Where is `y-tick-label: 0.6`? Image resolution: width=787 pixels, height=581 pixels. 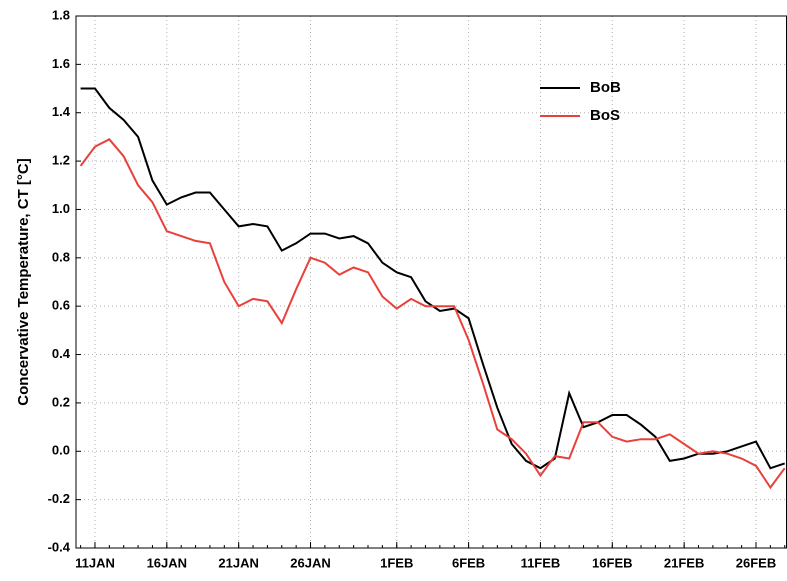
y-tick-label: 0.6 is located at coordinates (61, 305).